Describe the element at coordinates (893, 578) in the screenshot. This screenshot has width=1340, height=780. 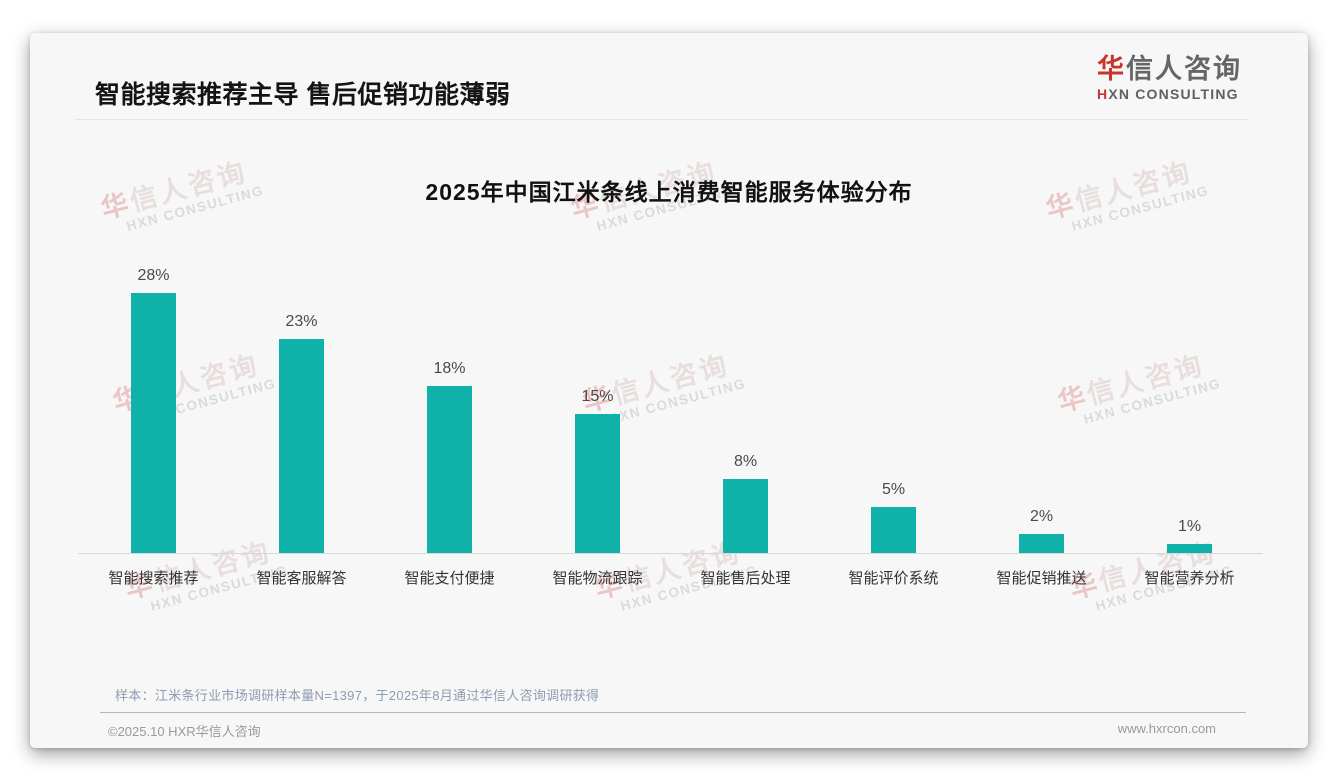
I see `x-axis-label: 智能评价系统` at that location.